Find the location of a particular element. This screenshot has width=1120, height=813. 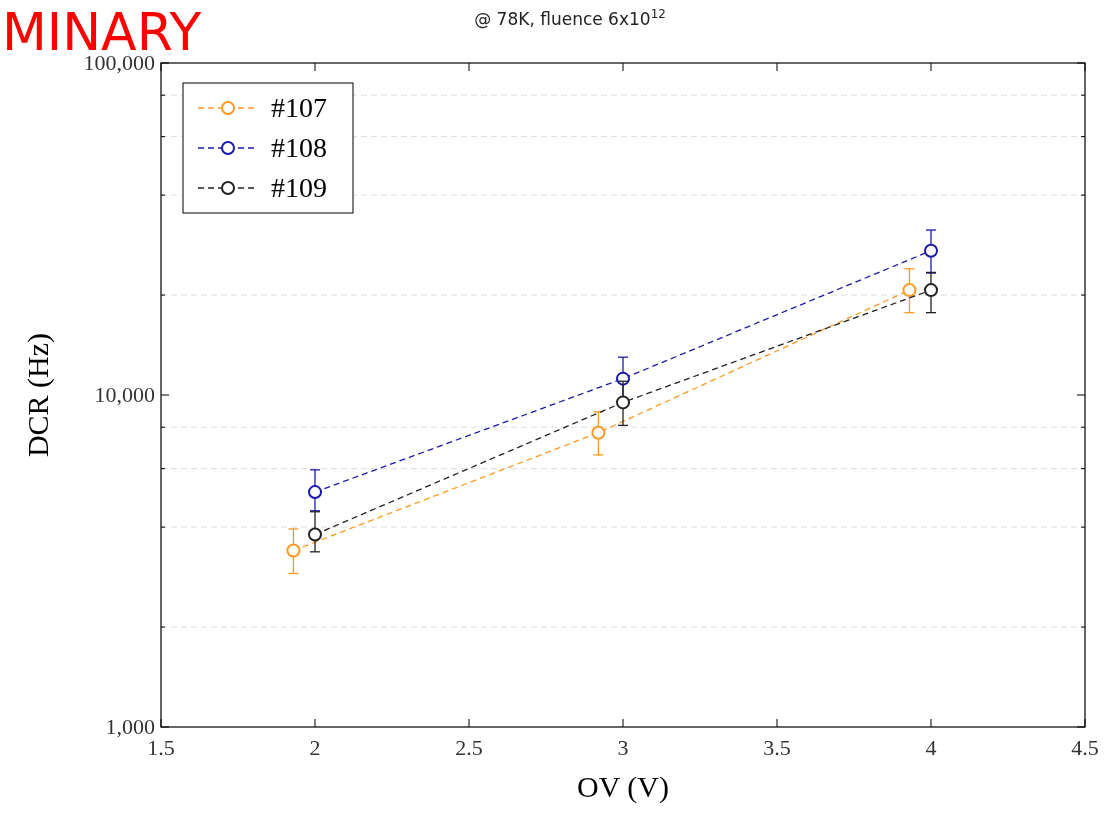

x-tick-label: 2.5 is located at coordinates (469, 747).